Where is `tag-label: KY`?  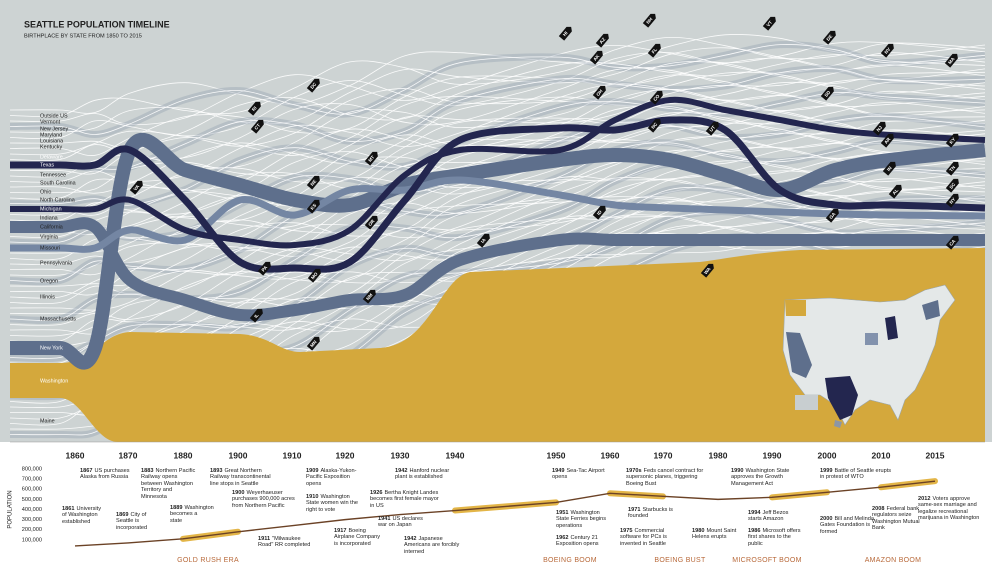 tag-label: KY is located at coordinates (952, 141).